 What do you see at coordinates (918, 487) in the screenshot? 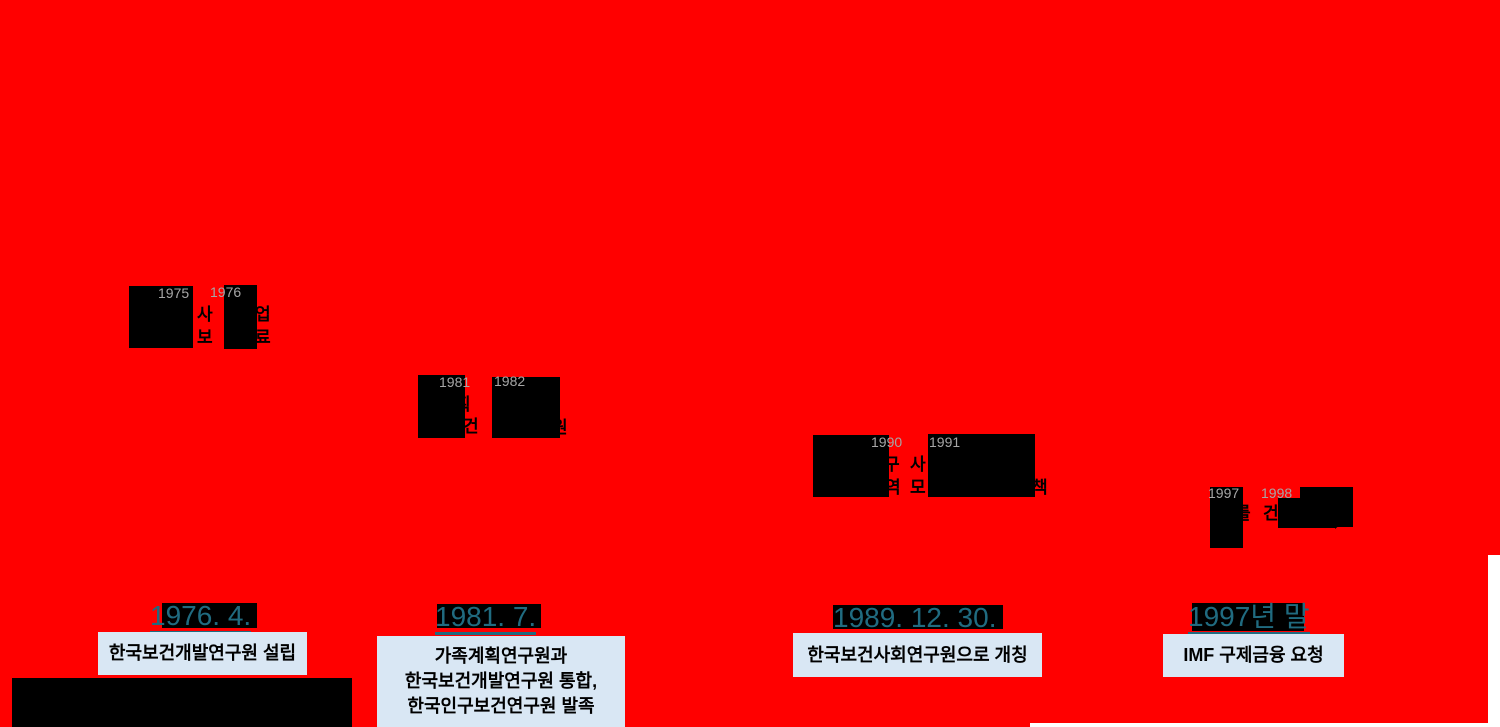
I see `caption-fragment: 모` at bounding box center [918, 487].